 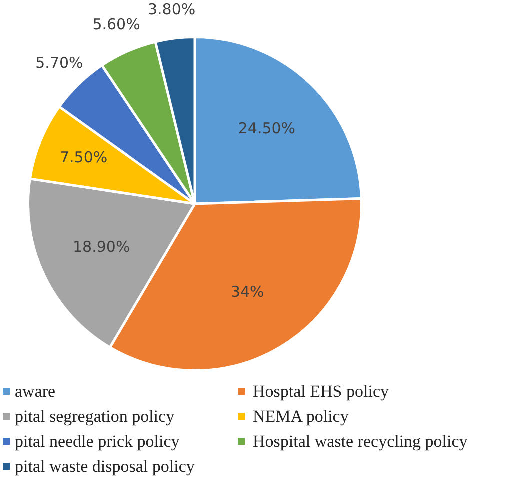 I want to click on legend-label: Hospital waste recycling policy, so click(x=360, y=442).